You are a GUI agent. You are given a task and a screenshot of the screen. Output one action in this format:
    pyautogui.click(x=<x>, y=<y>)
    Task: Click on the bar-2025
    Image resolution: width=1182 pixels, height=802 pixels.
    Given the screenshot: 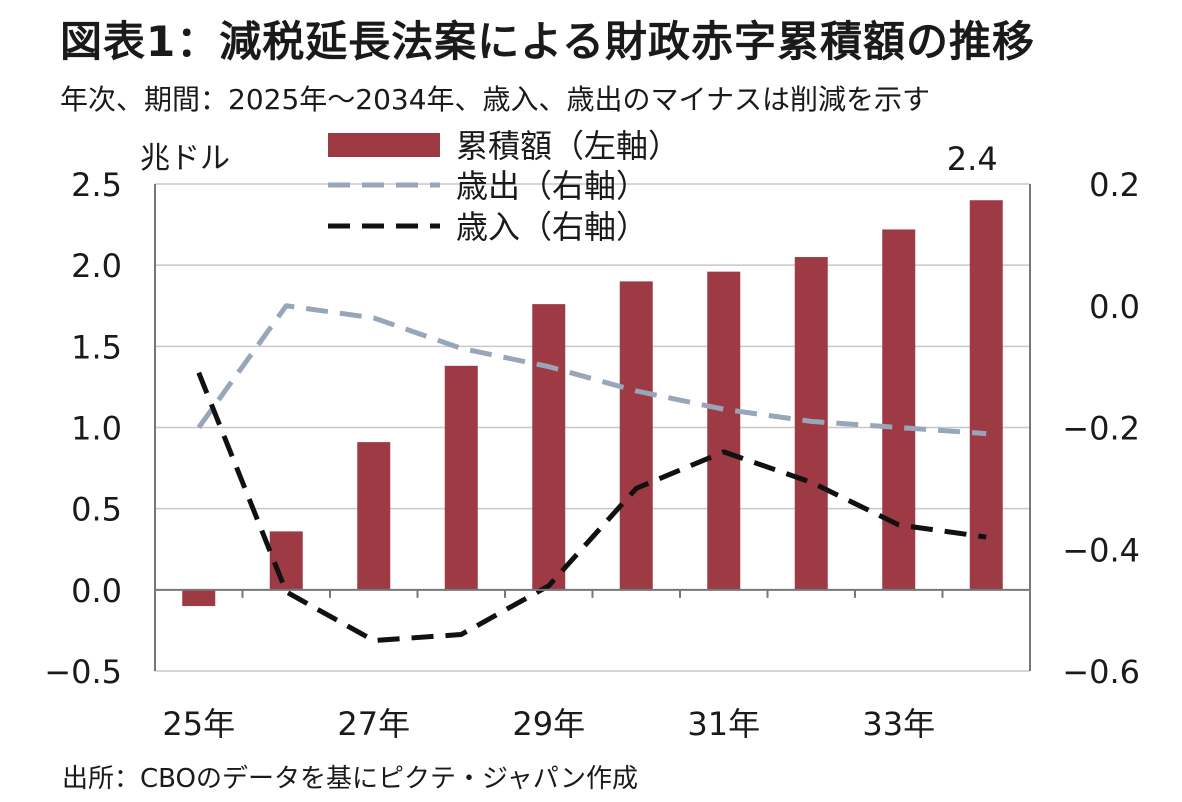 What is the action you would take?
    pyautogui.click(x=199, y=598)
    